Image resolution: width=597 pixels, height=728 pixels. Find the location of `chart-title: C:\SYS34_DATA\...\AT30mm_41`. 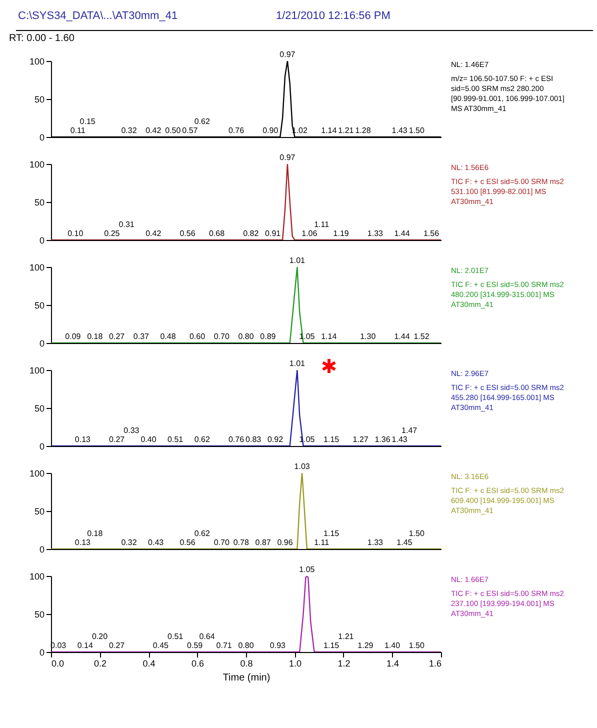

chart-title: C:\SYS34_DATA\...\AT30mm_41 is located at coordinates (98, 16).